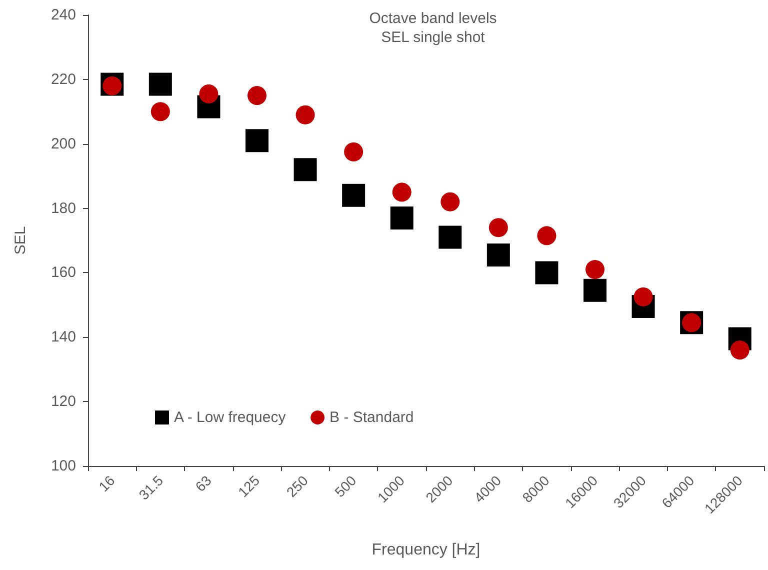 The image size is (768, 570). What do you see at coordinates (63, 337) in the screenshot?
I see `y-tick-label: 140` at bounding box center [63, 337].